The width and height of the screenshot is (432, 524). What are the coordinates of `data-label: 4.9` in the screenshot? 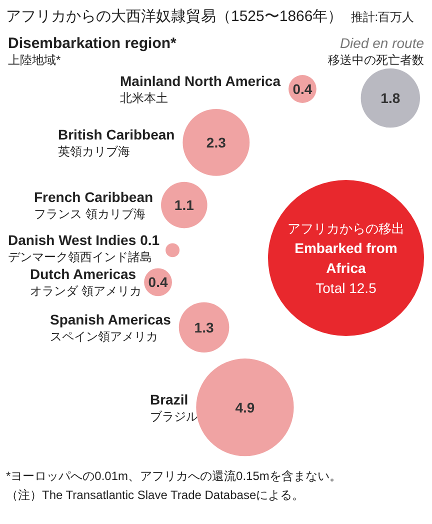 It's located at (245, 407).